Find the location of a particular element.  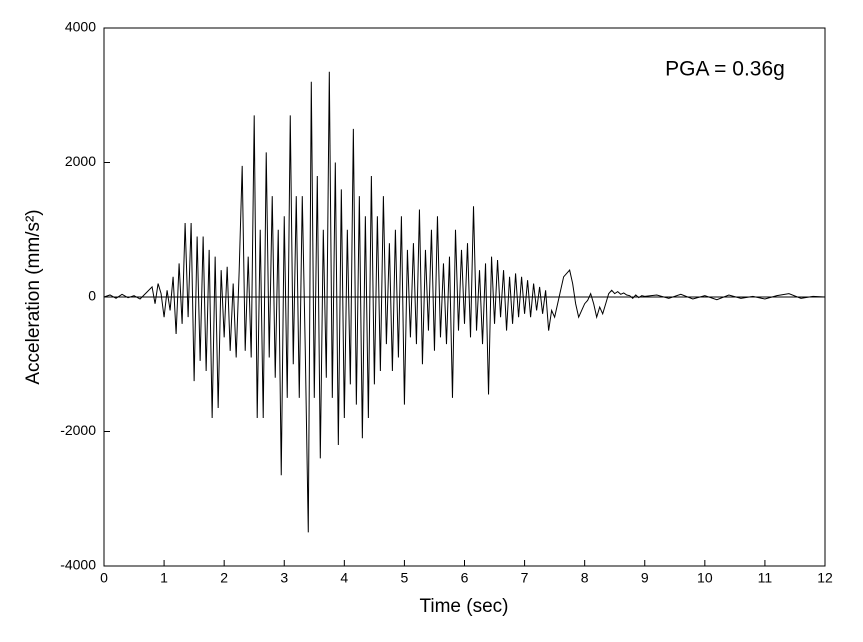

x-axis-label: Time (sec) is located at coordinates (463, 606).